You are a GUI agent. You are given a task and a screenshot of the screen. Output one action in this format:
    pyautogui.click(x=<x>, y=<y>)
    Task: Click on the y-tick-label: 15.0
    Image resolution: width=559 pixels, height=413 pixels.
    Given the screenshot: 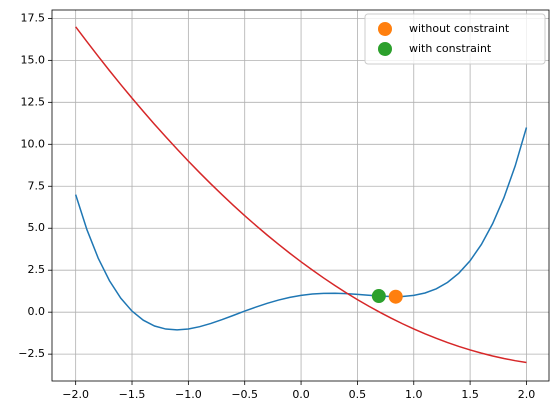 What is the action you would take?
    pyautogui.click(x=33, y=59)
    